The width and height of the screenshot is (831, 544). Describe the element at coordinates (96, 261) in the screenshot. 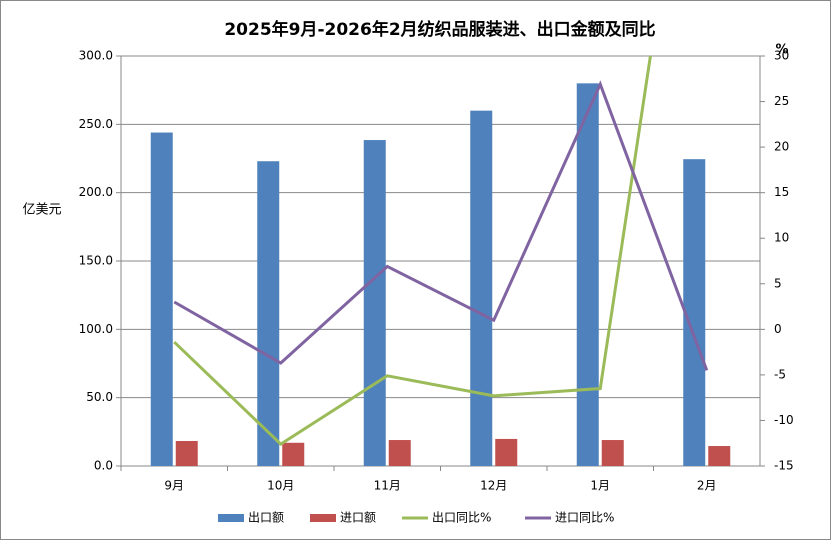

I see `y-tick-label: 150.0` at that location.